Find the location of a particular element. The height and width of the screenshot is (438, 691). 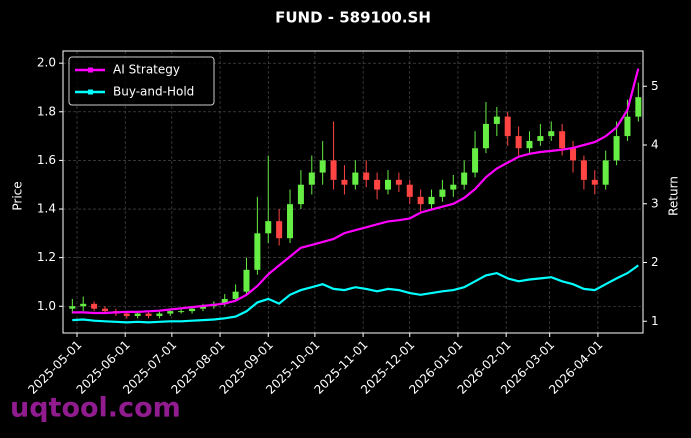

y-tick-label: 1.2 is located at coordinates (46, 257).